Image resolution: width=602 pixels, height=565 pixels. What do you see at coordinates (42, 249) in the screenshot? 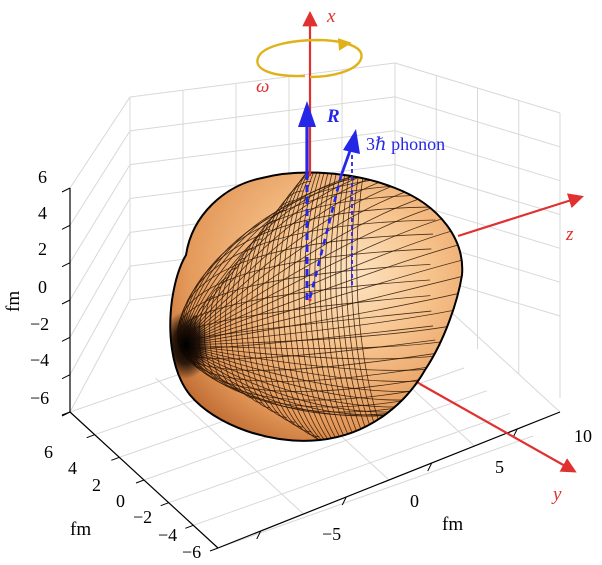
I see `z-tick-2: 2` at bounding box center [42, 249].